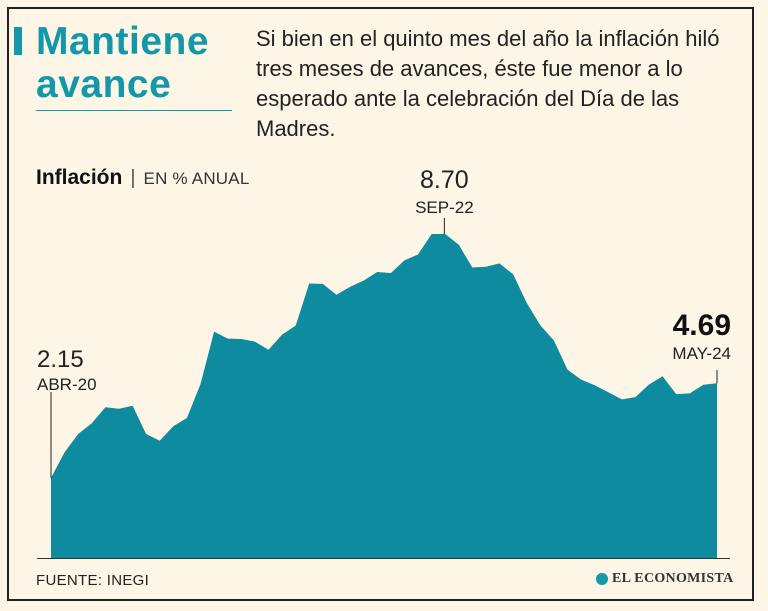 This screenshot has width=768, height=611. What do you see at coordinates (444, 180) in the screenshot?
I see `peak-value-label: 8.70` at bounding box center [444, 180].